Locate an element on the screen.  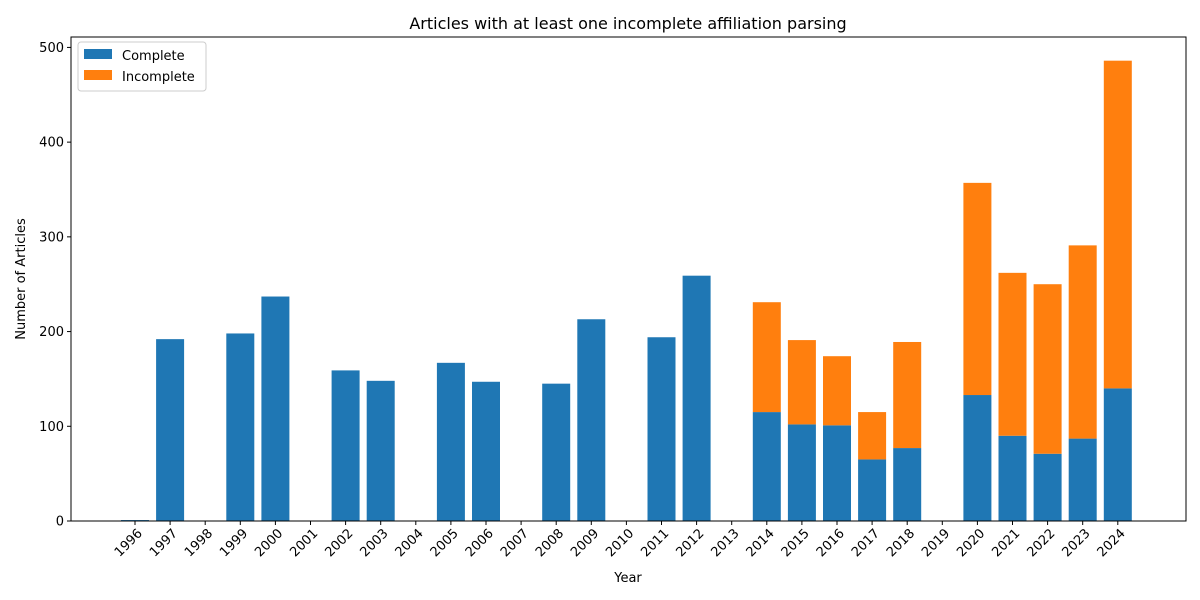
bar-incomplete-2023 is located at coordinates (1082, 342).